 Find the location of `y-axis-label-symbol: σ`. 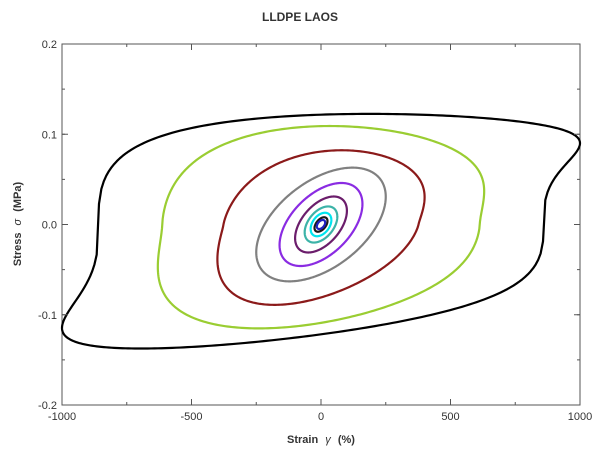

y-axis-label-symbol: σ is located at coordinates (18, 221).